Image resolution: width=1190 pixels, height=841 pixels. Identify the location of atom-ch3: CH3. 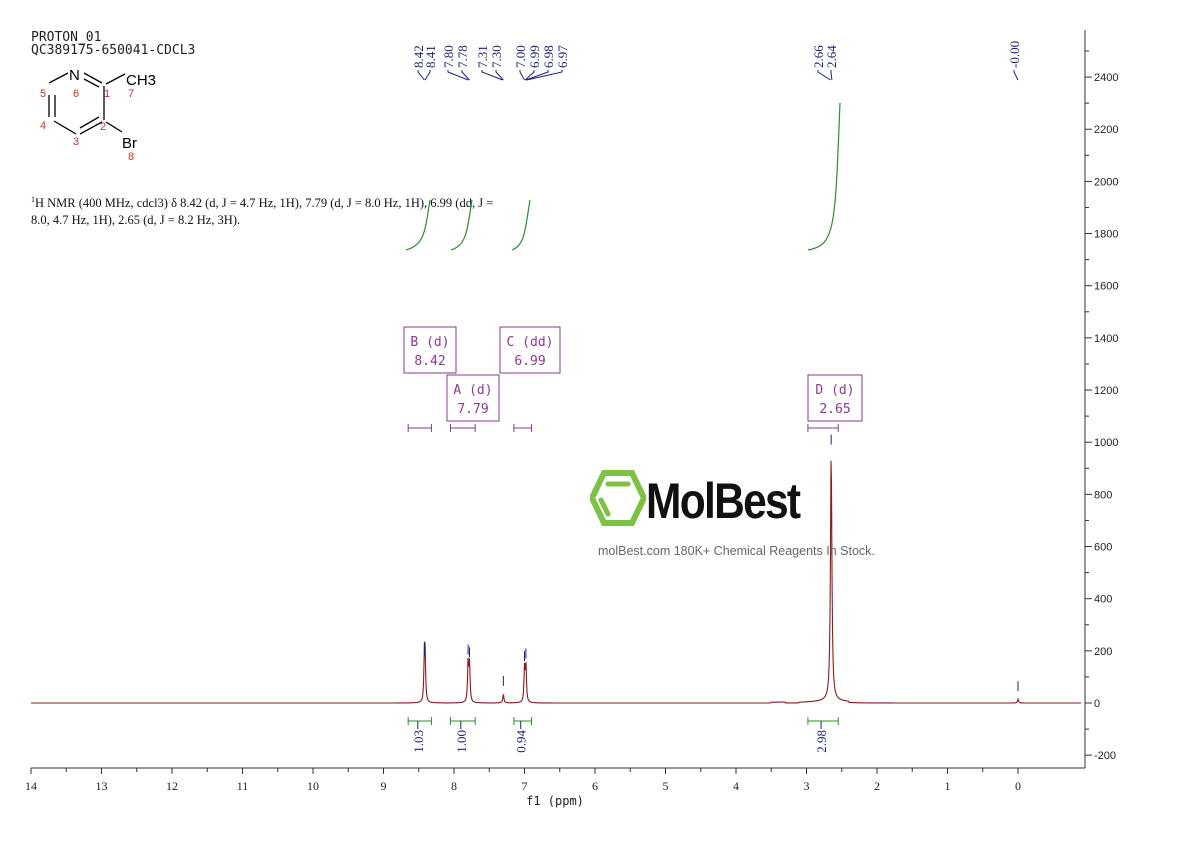
(141, 80).